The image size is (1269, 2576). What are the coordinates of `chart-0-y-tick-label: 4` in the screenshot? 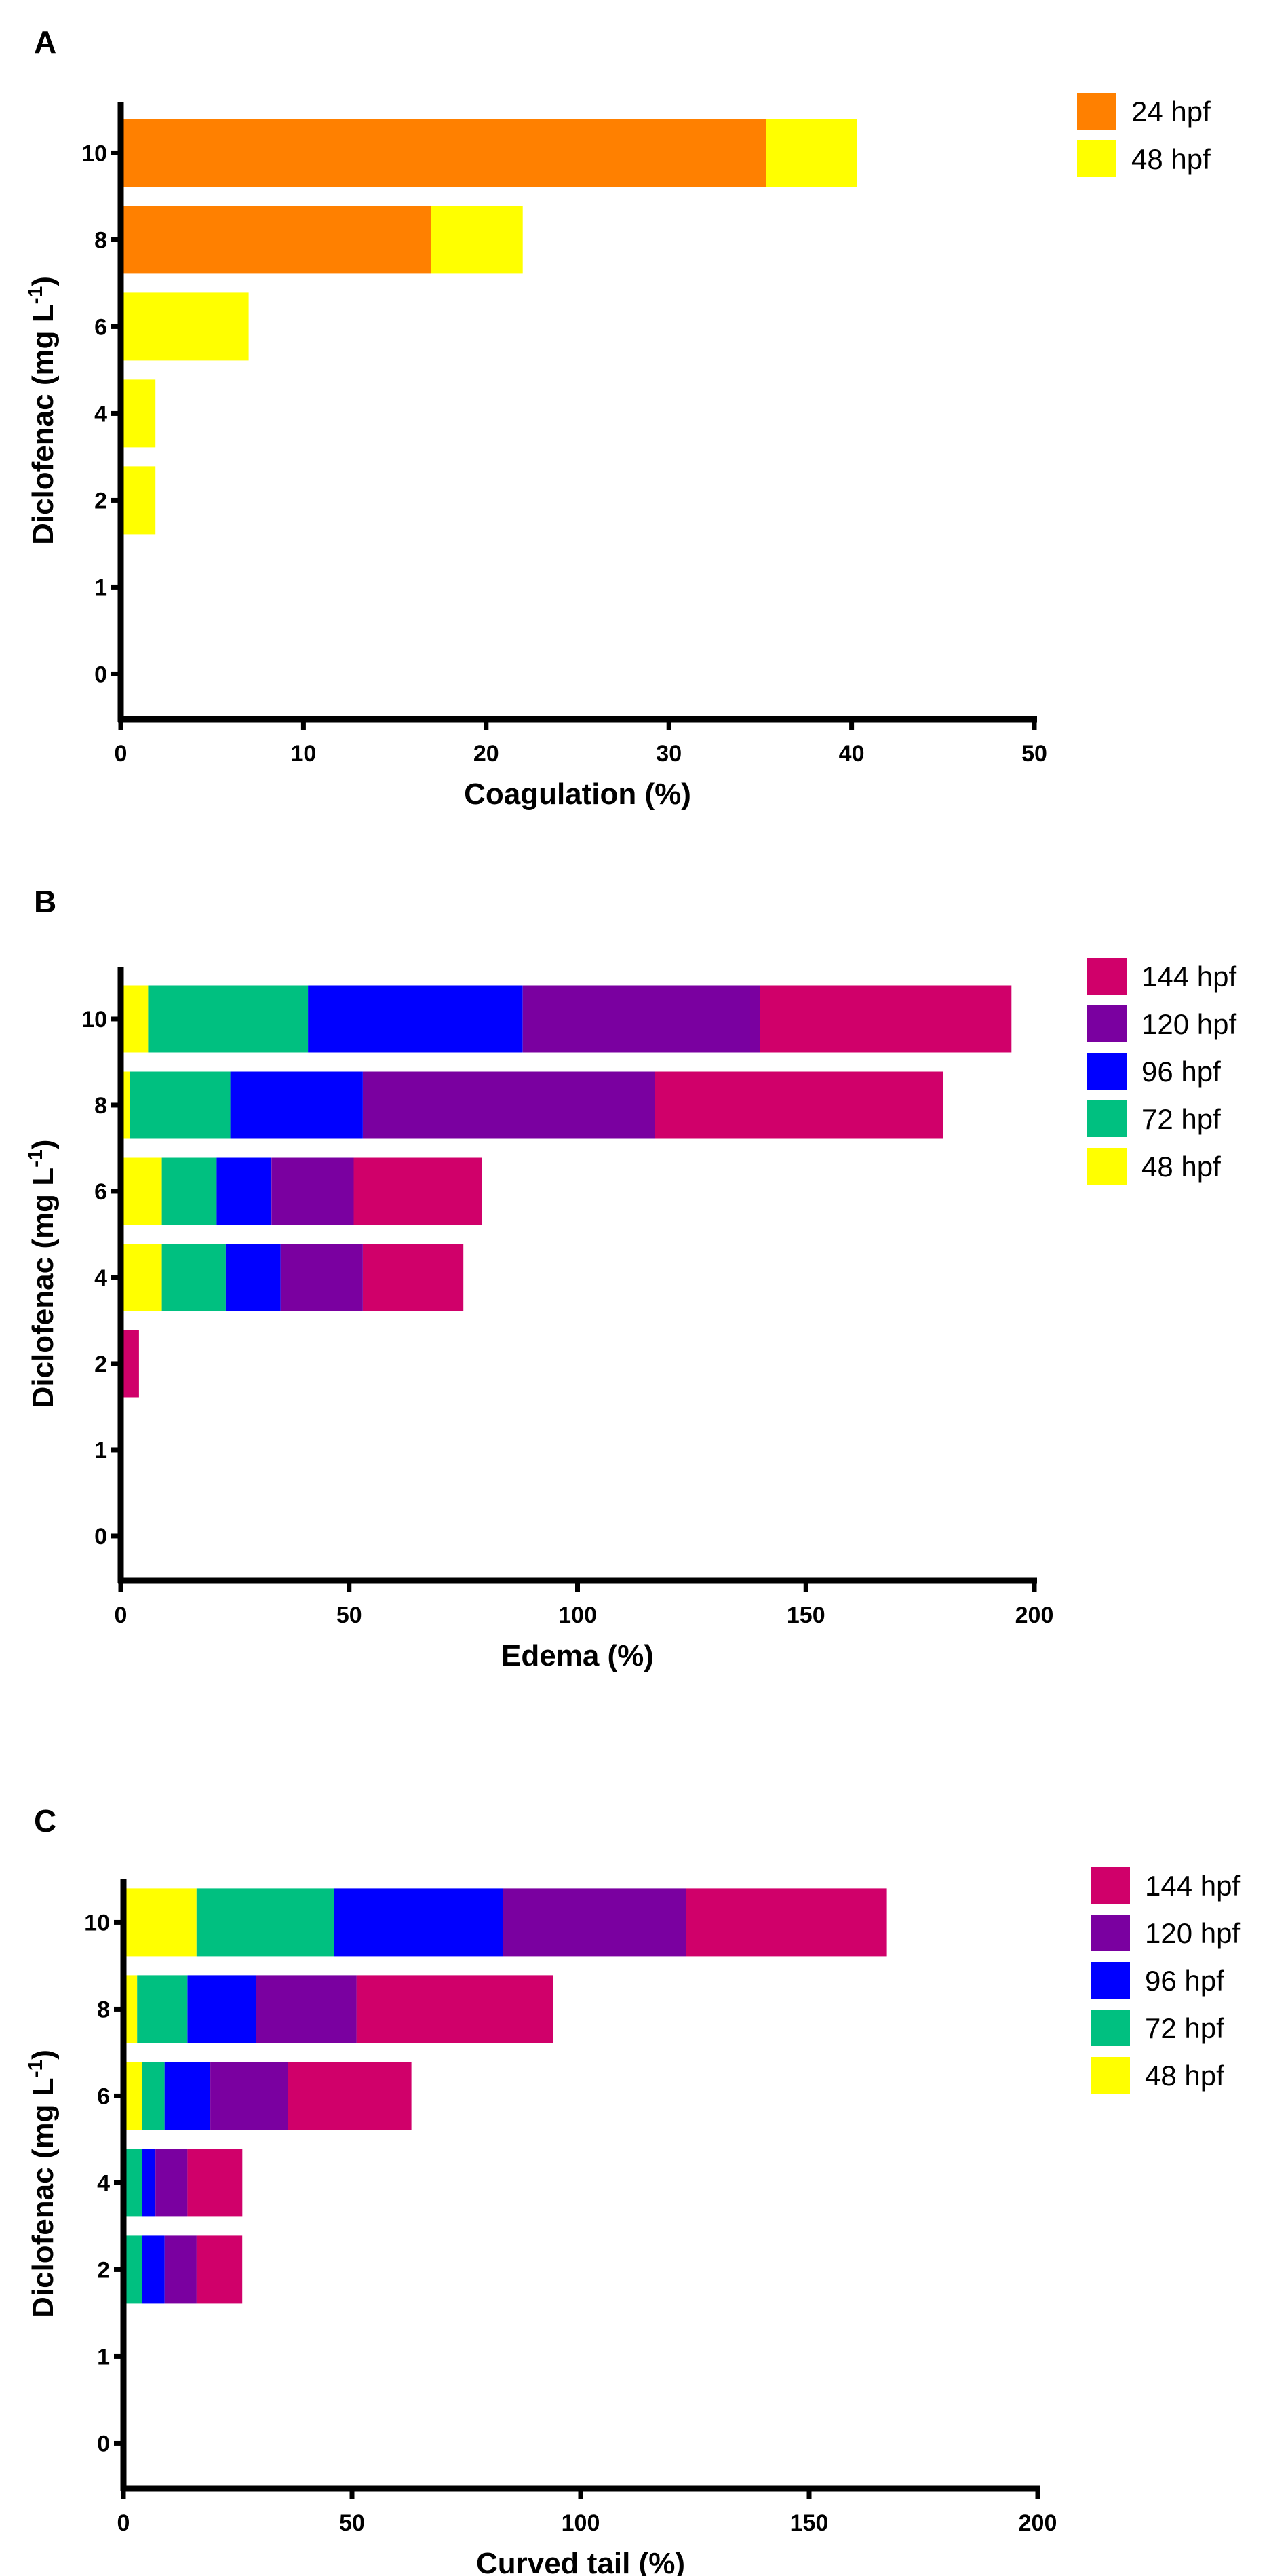 It's located at (100, 414).